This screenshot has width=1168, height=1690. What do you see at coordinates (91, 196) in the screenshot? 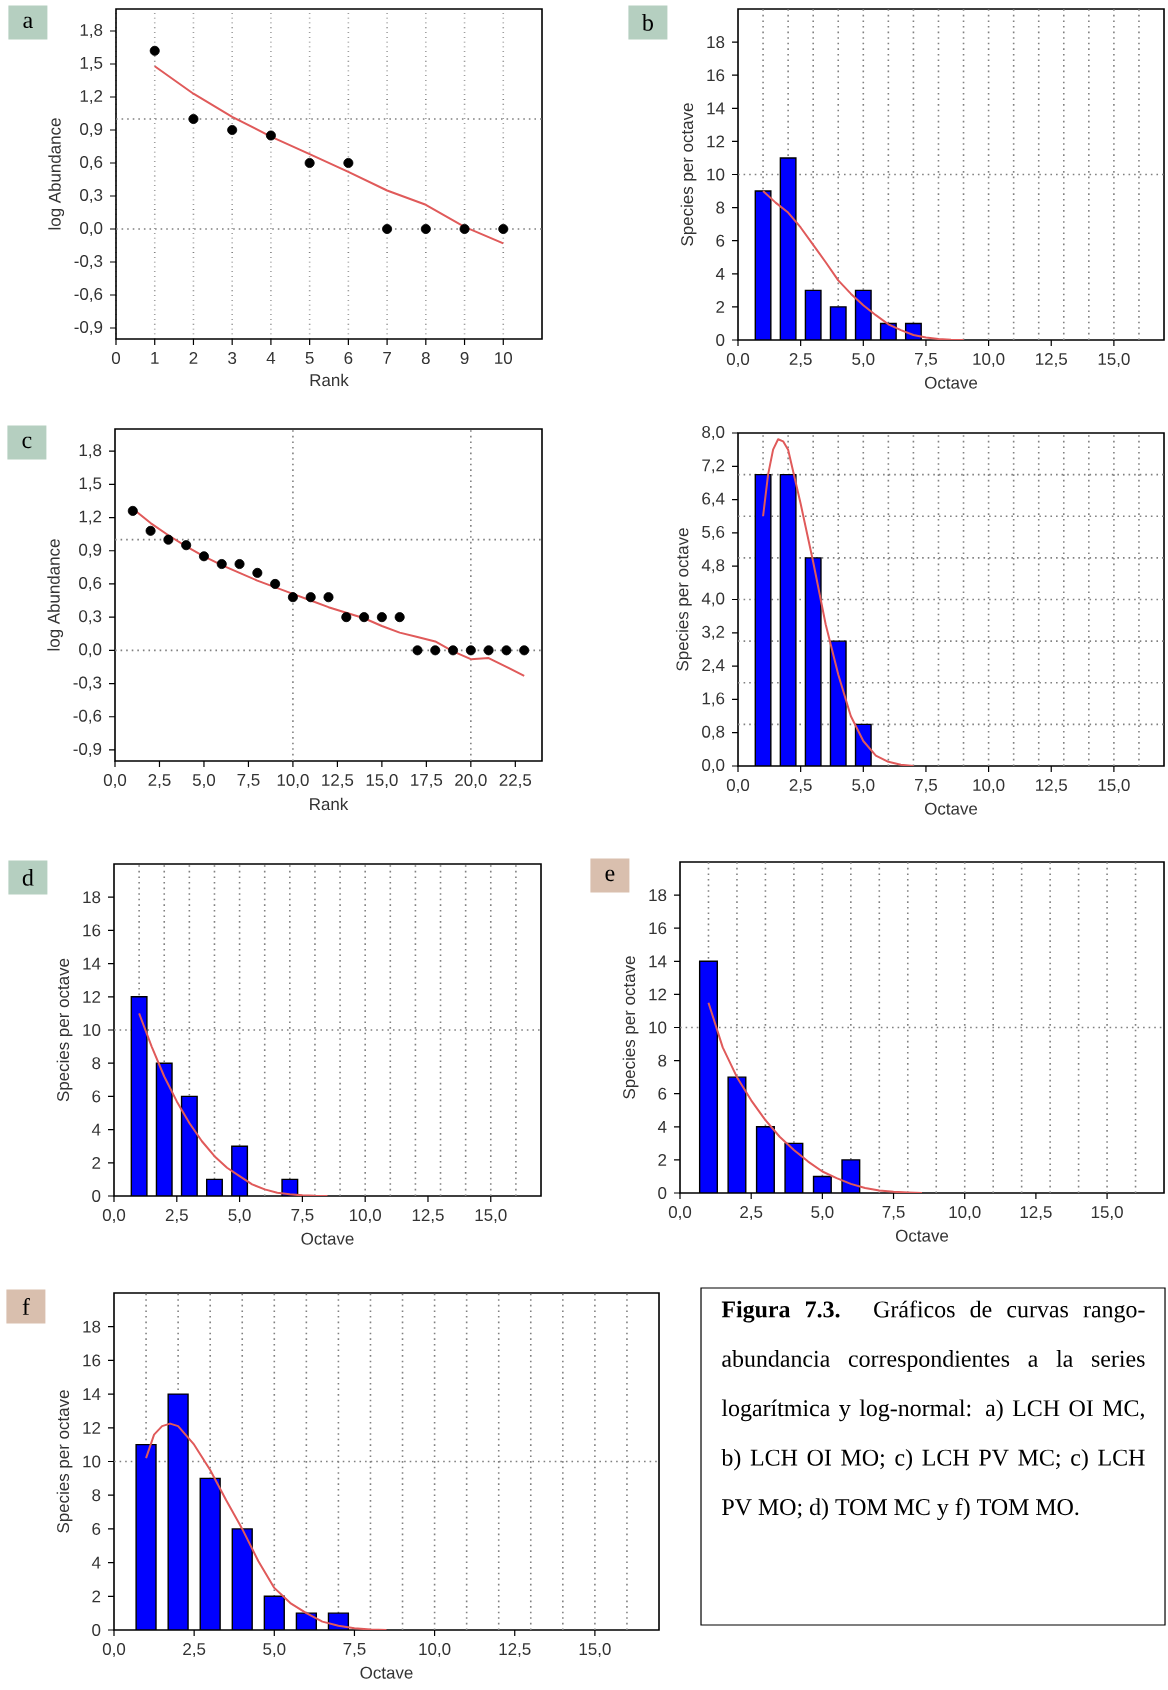
I see `y-tick-label: 0,3` at bounding box center [91, 196].